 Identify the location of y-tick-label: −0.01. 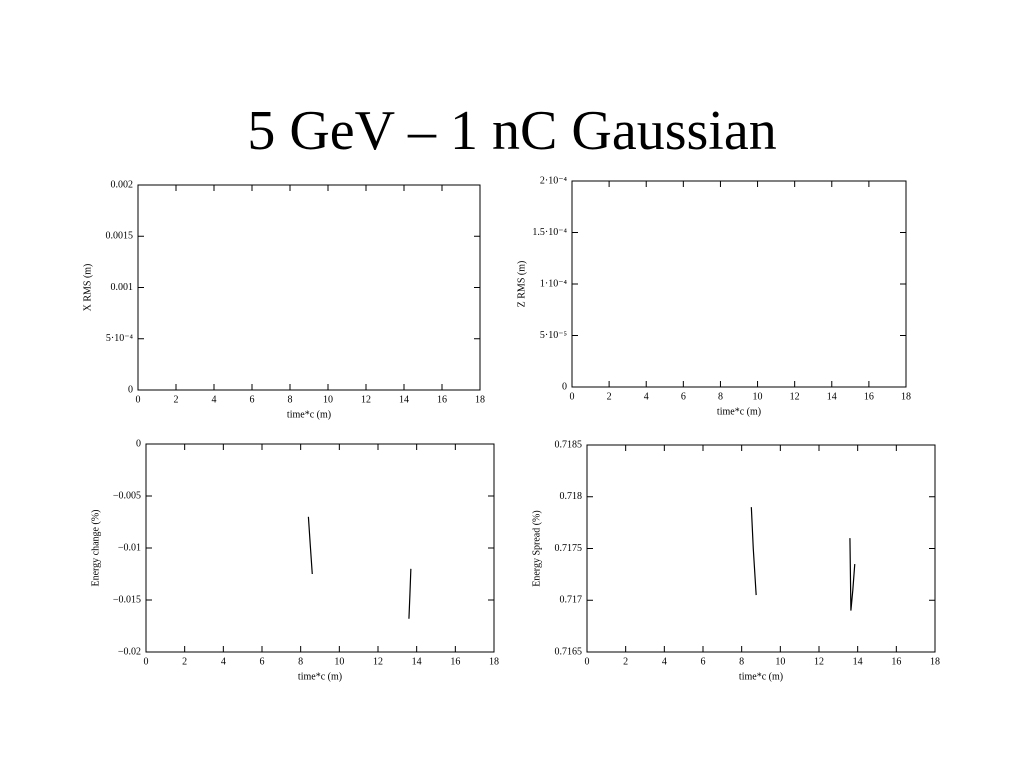
(129, 547).